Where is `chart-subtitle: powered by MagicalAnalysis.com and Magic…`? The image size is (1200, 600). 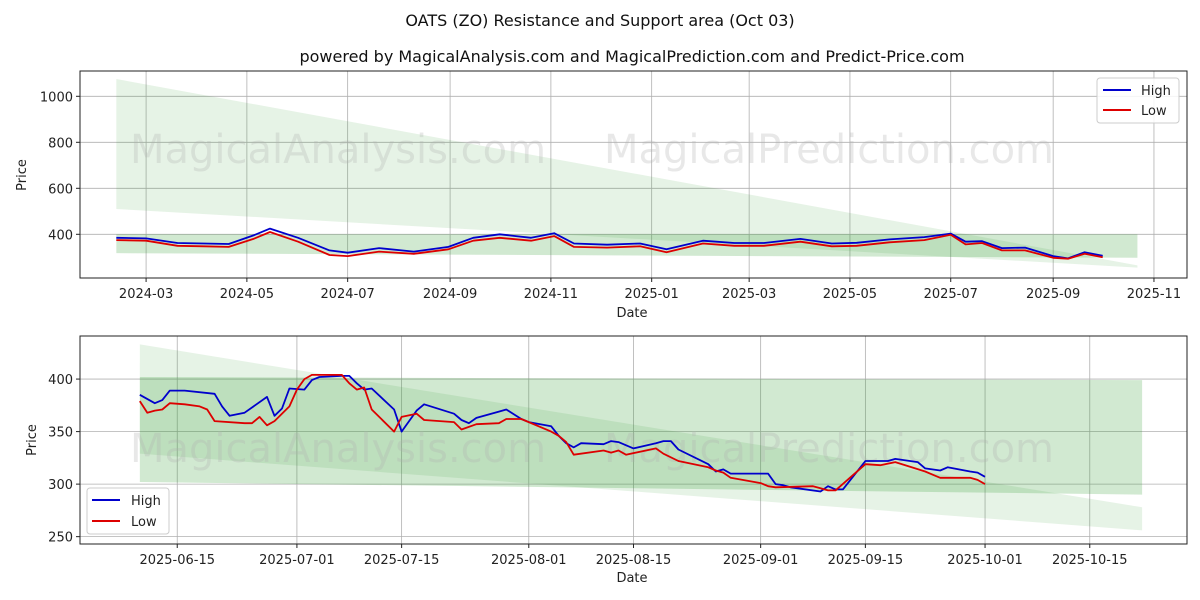
chart-subtitle: powered by MagicalAnalysis.com and Magic… is located at coordinates (631, 56).